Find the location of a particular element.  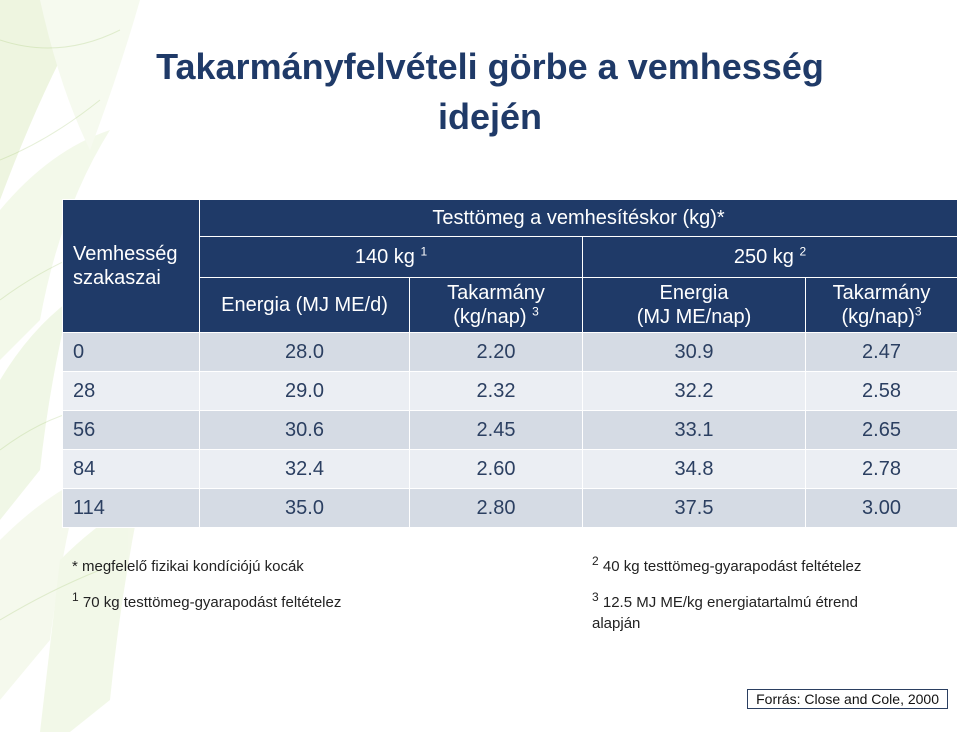

table-row: 56 30.6 2.45 33.1 2.65 is located at coordinates (510, 430).